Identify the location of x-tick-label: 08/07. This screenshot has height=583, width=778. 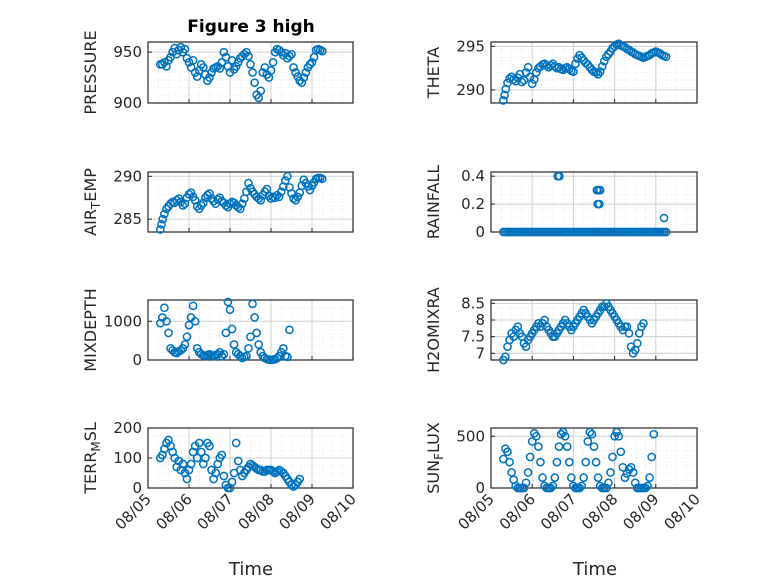
(215, 511).